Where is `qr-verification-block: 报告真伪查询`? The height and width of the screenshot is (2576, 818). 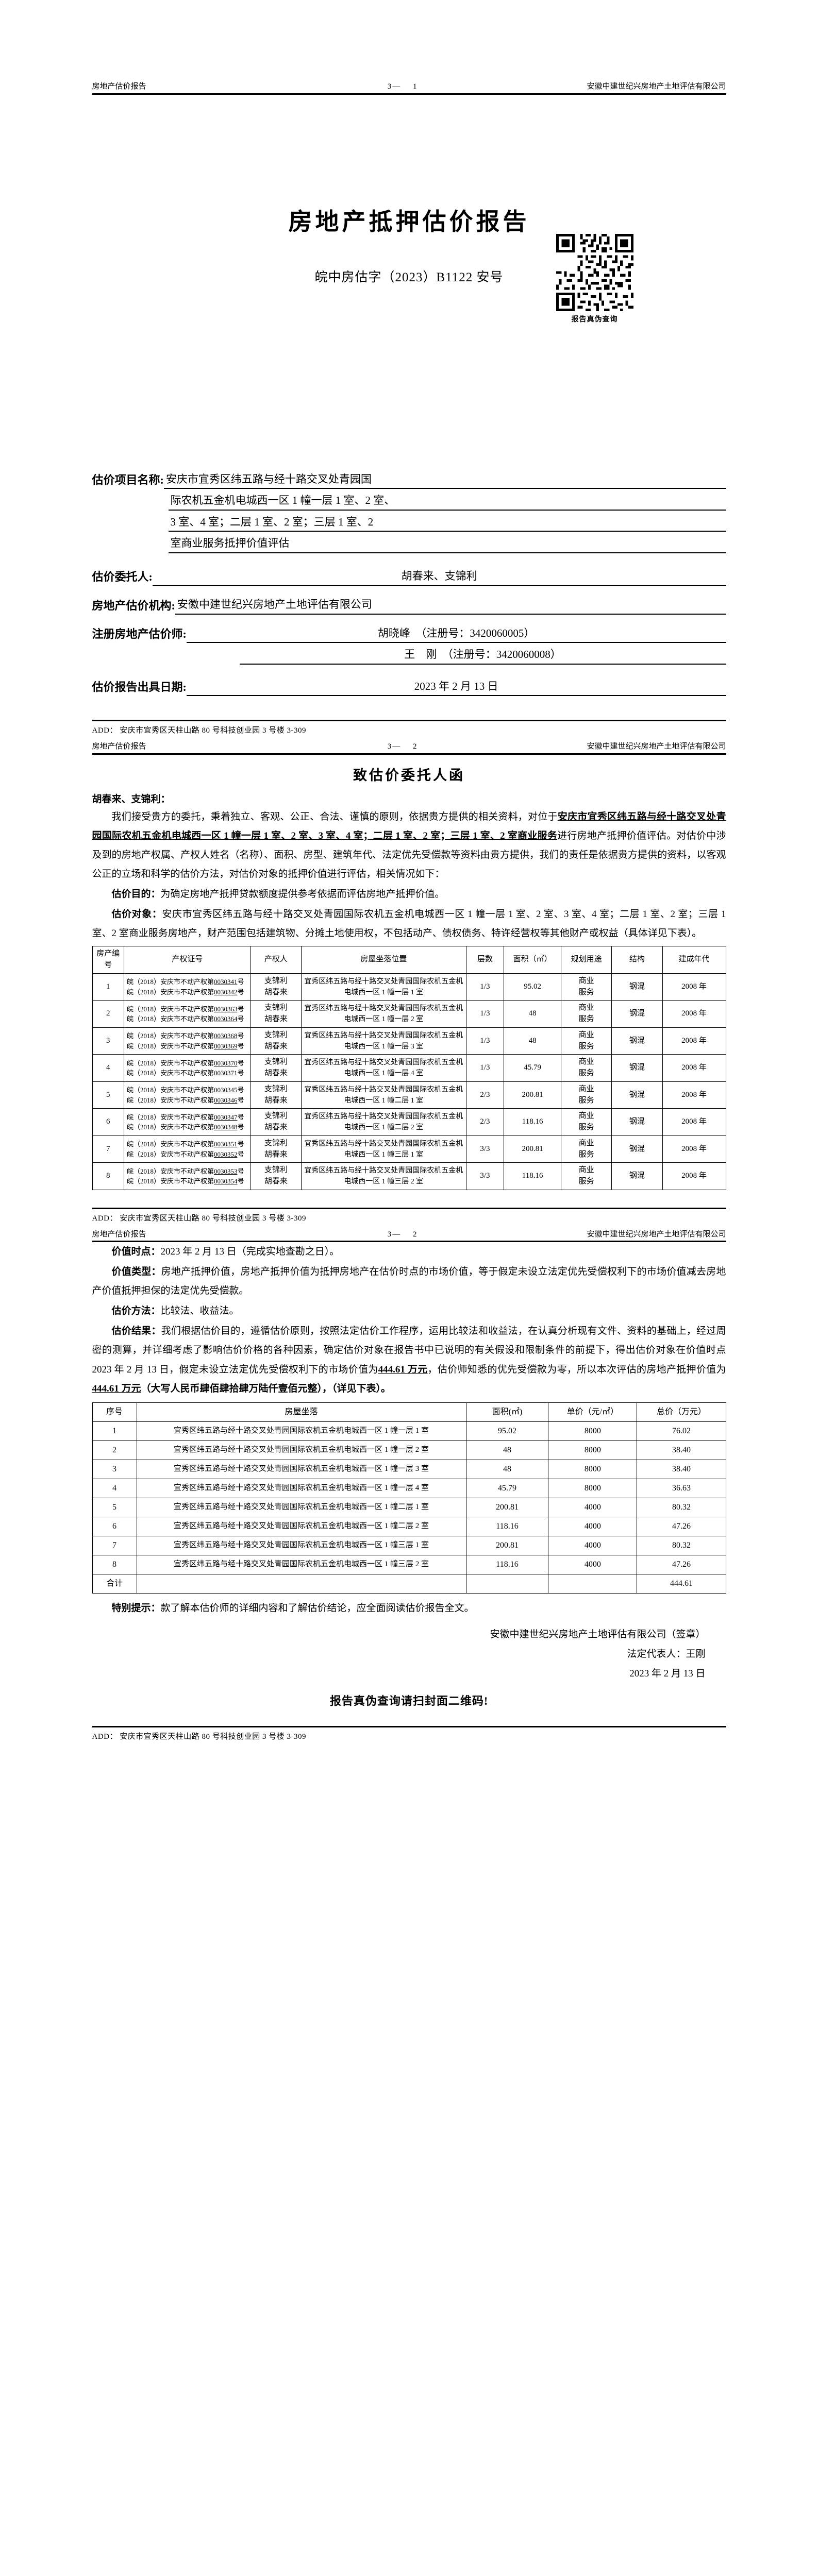 qr-verification-block: 报告真伪查询 is located at coordinates (595, 279).